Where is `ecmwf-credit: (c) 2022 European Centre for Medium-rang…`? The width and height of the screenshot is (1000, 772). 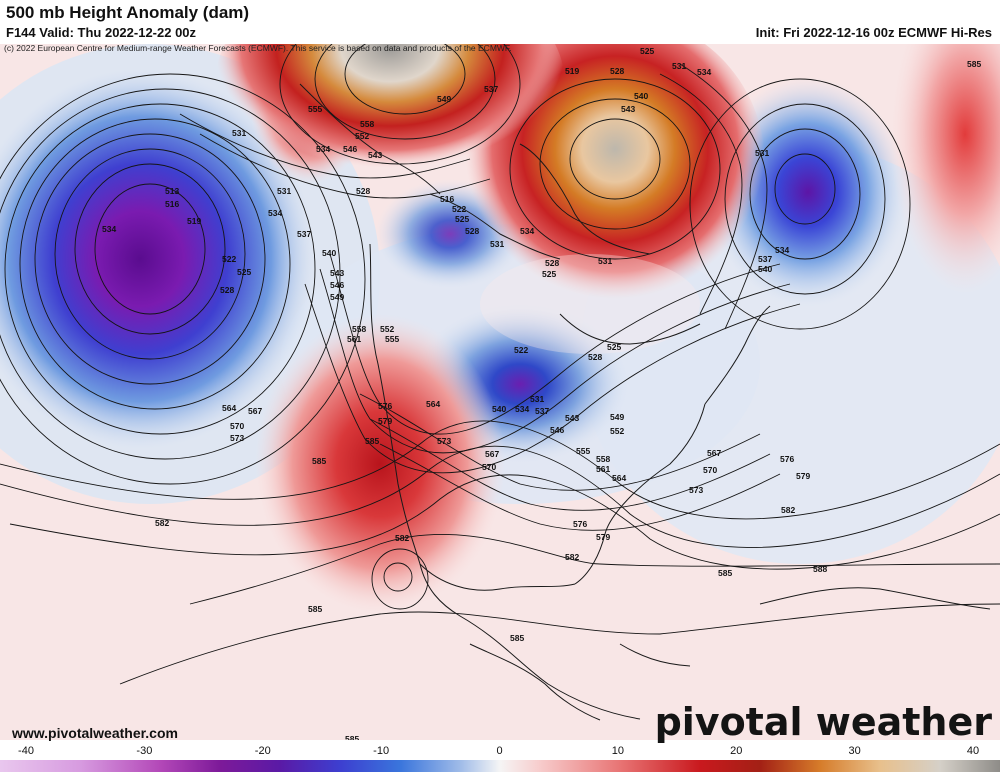 ecmwf-credit: (c) 2022 European Centre for Medium-rang… is located at coordinates (258, 48).